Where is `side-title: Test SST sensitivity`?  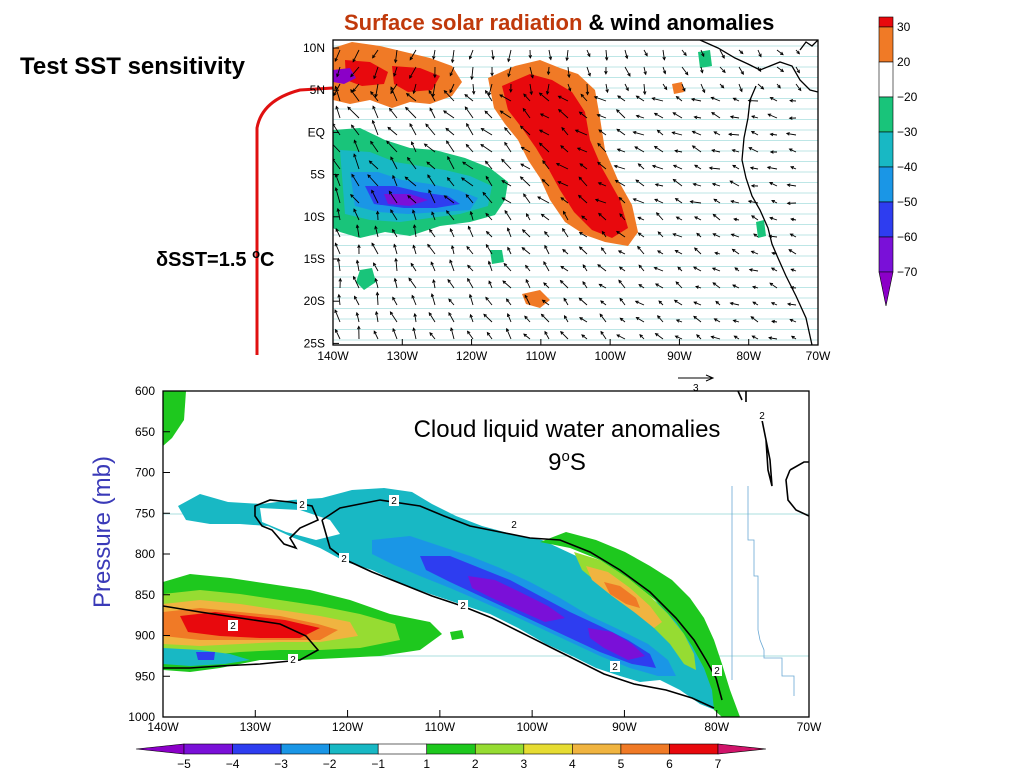 side-title: Test SST sensitivity is located at coordinates (133, 66).